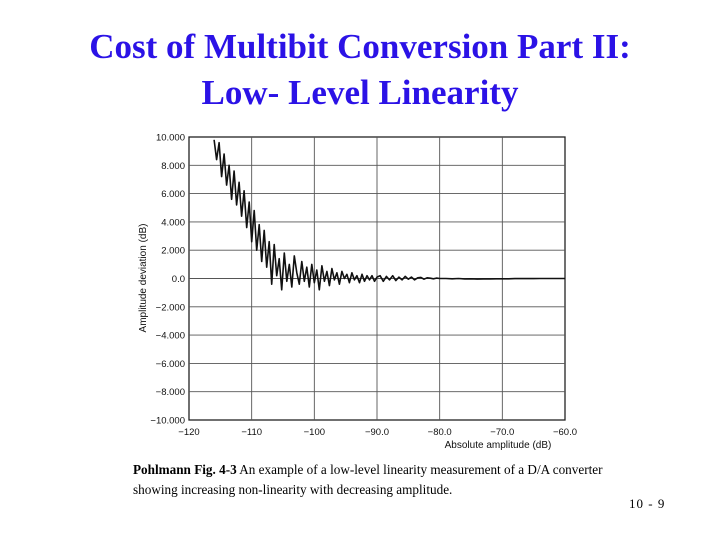 Image resolution: width=720 pixels, height=540 pixels. I want to click on x-tick-label: −120, so click(188, 432).